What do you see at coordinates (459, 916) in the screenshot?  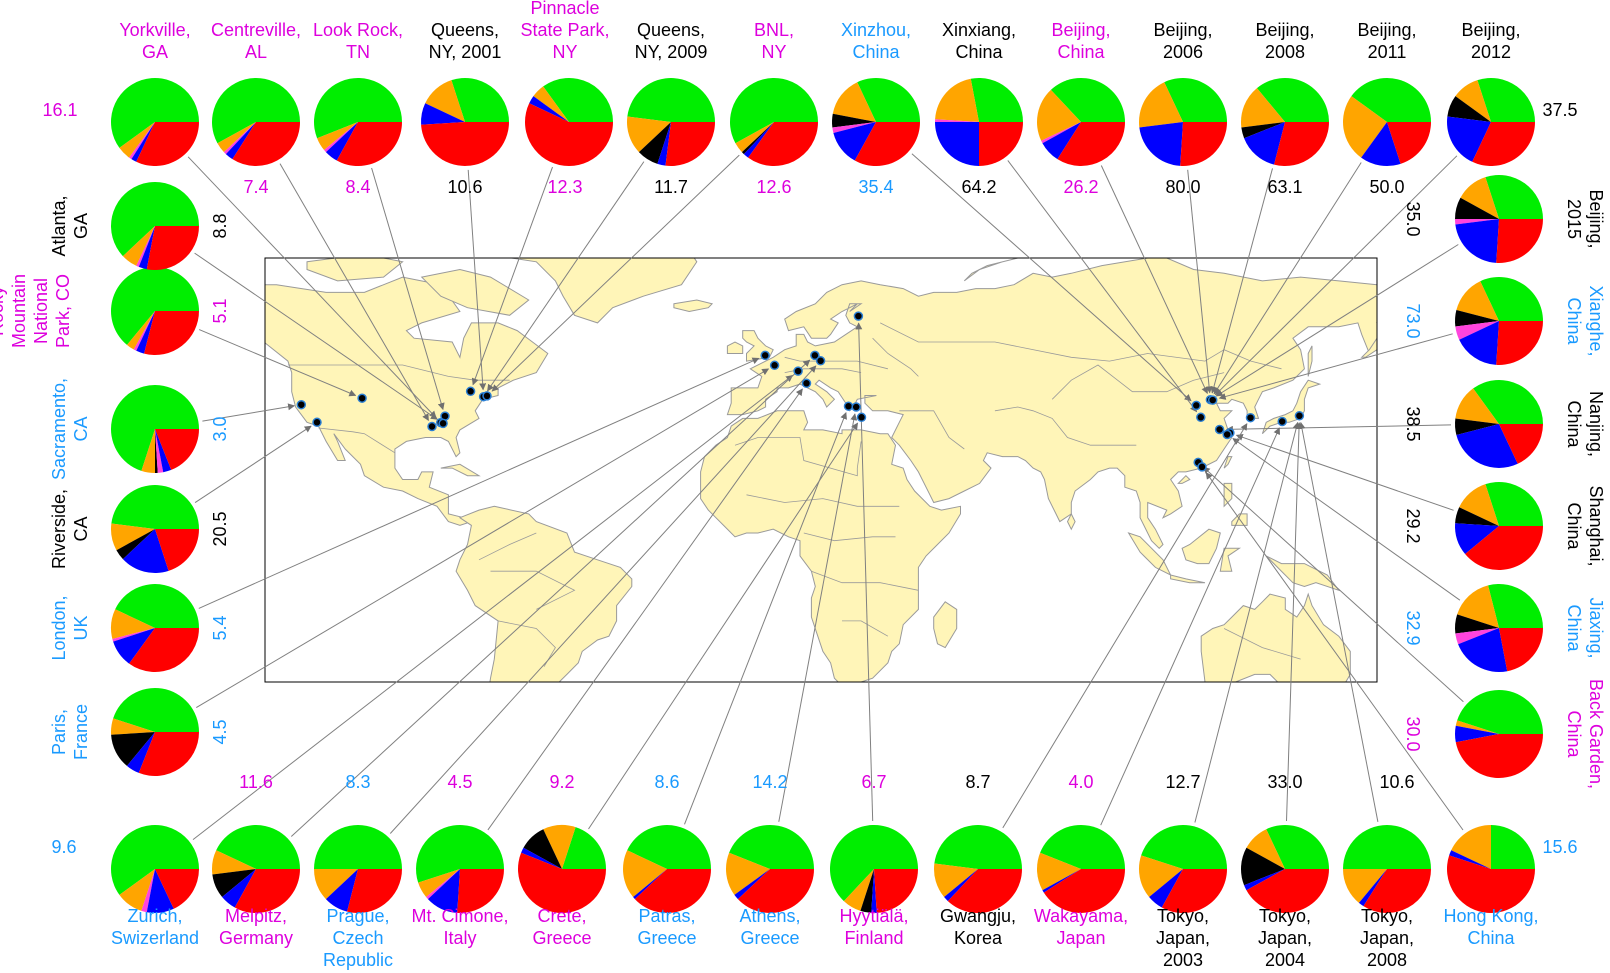 I see `site-label-line: Mt. Cimone,` at bounding box center [459, 916].